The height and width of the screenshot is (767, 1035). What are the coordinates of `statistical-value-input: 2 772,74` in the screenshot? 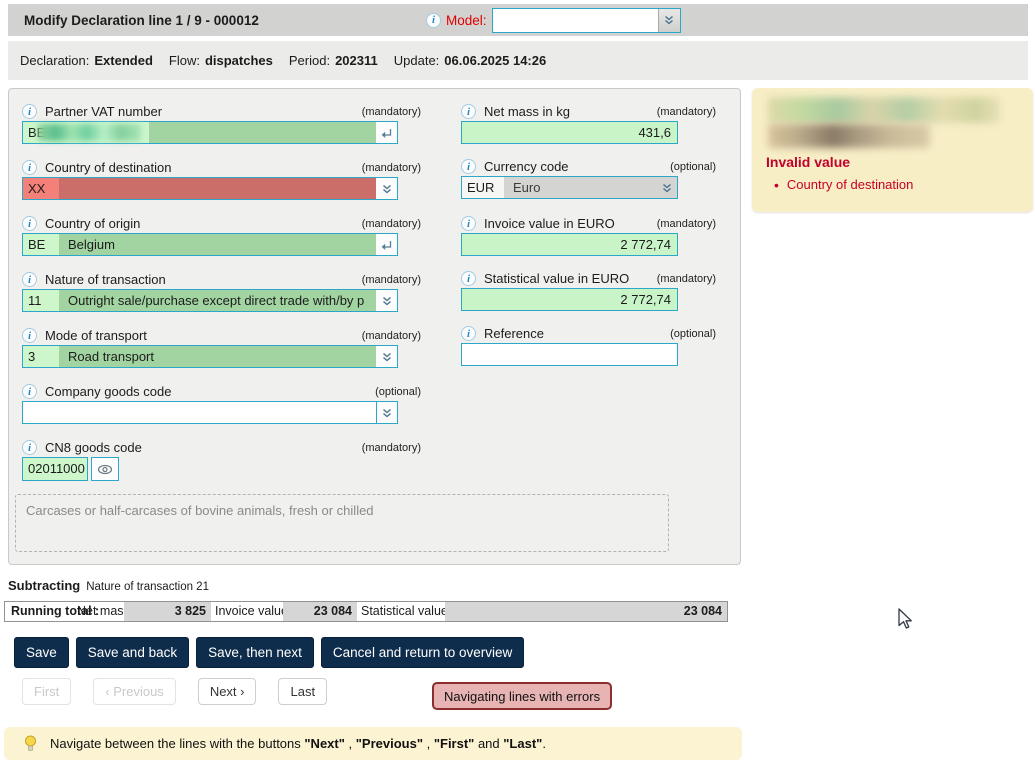 It's located at (569, 299).